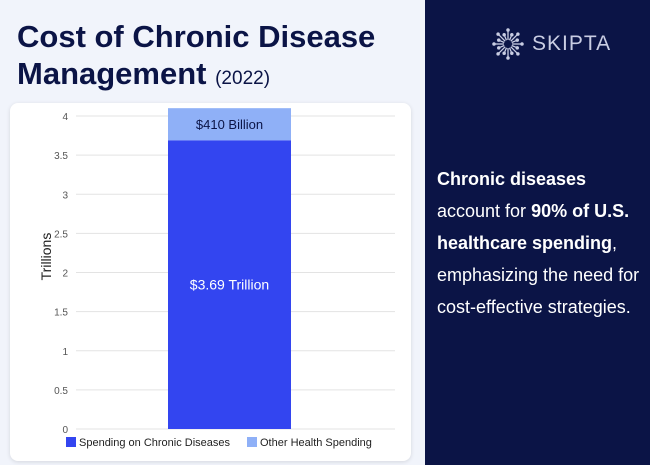 This screenshot has height=465, width=650. What do you see at coordinates (61, 313) in the screenshot?
I see `y-tick-label: 1.5` at bounding box center [61, 313].